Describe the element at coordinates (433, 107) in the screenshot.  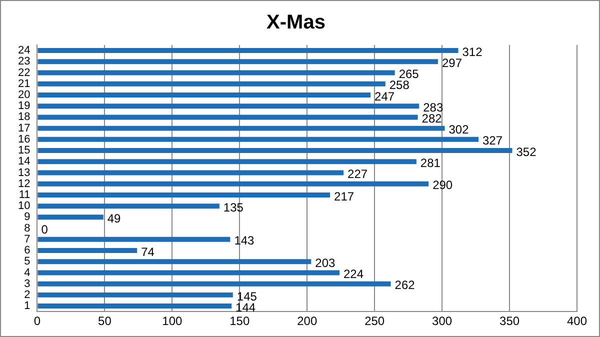
I see `data-label: 283` at that location.